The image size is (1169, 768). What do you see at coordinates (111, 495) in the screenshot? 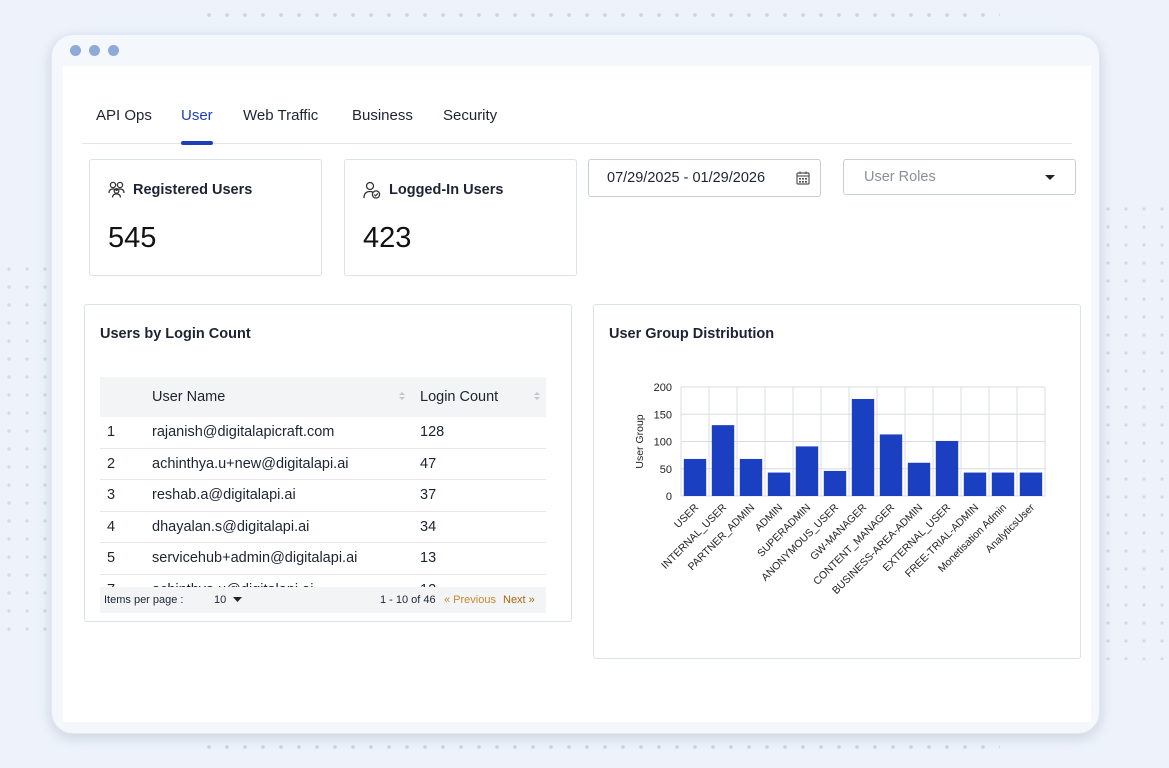
I see `row-rank: 3` at bounding box center [111, 495].